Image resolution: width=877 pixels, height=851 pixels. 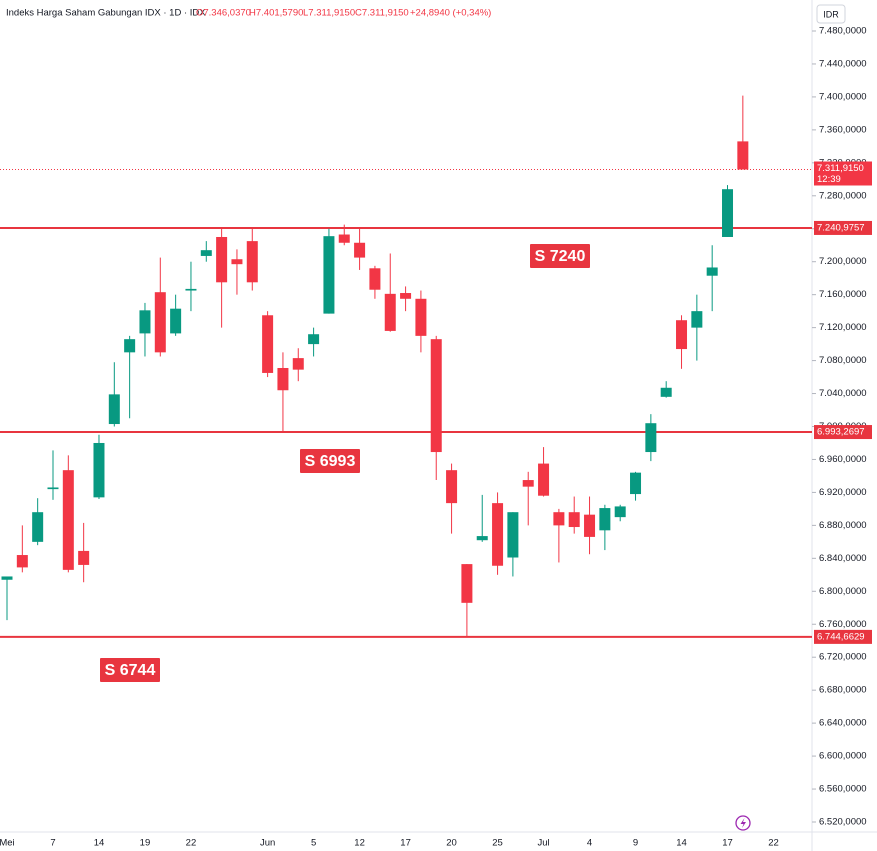 What do you see at coordinates (843, 360) in the screenshot?
I see `y-tick-label: 7.080,0000` at bounding box center [843, 360].